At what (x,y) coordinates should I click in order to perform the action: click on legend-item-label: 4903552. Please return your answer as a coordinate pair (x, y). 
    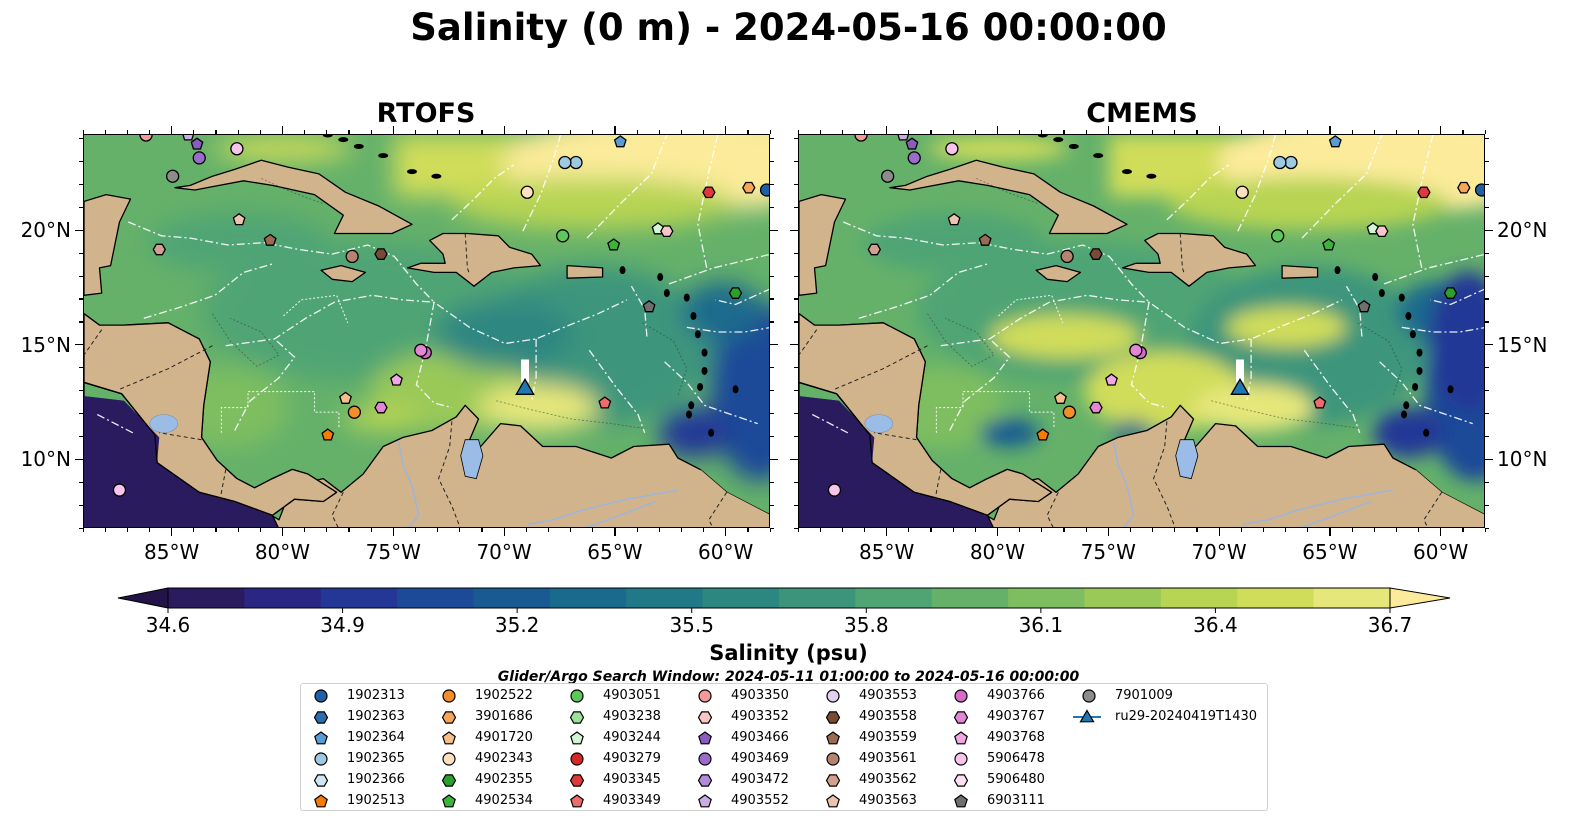
    Looking at the image, I should click on (760, 800).